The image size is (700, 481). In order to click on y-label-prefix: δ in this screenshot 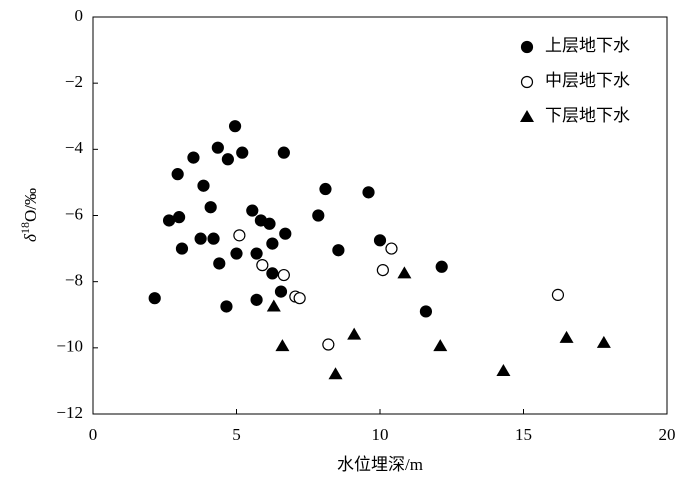, I will do `click(30, 237)`.